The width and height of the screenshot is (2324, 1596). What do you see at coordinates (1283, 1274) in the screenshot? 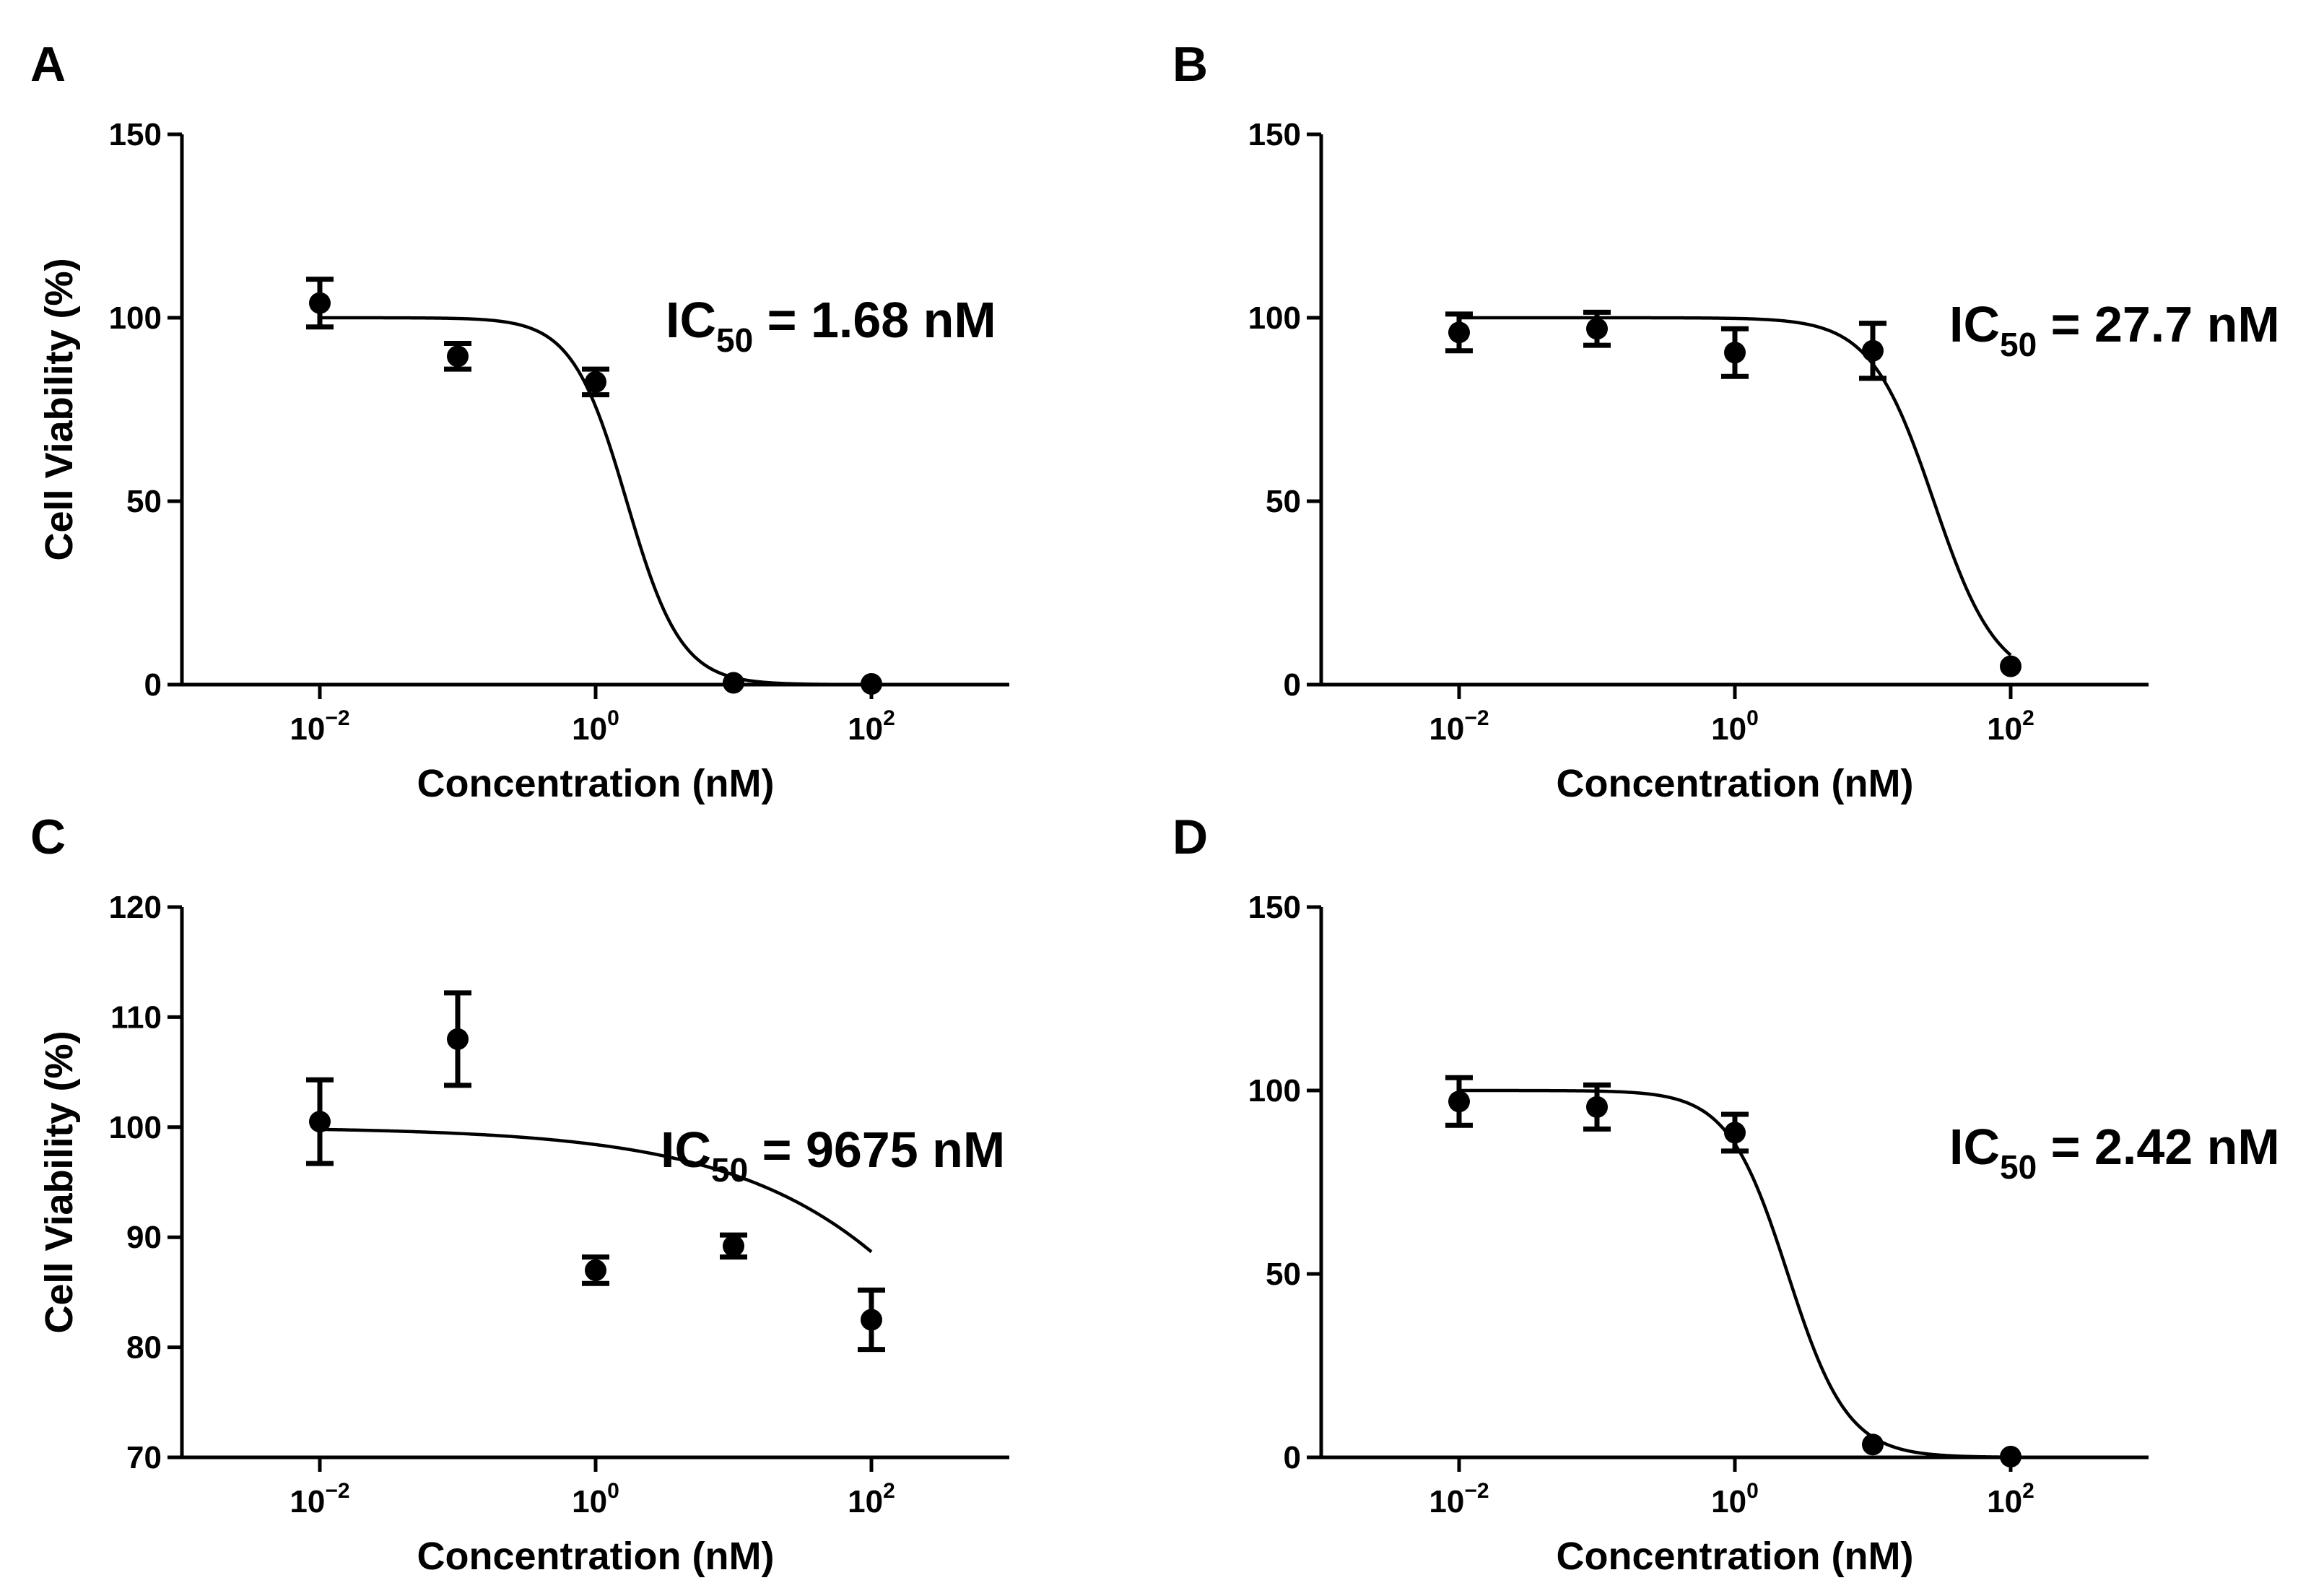
I see `panel-d-y-tick-label: 50` at bounding box center [1283, 1274].